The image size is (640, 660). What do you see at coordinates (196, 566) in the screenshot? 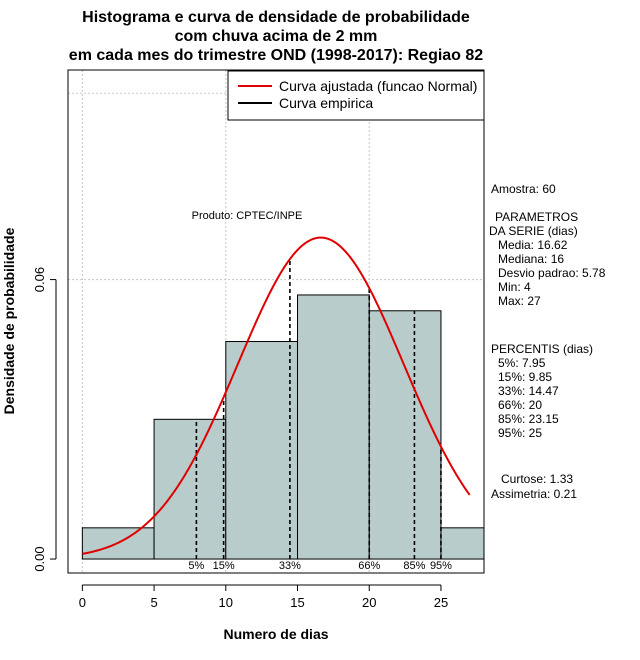
I see `percentile-label-5: 5%` at bounding box center [196, 566].